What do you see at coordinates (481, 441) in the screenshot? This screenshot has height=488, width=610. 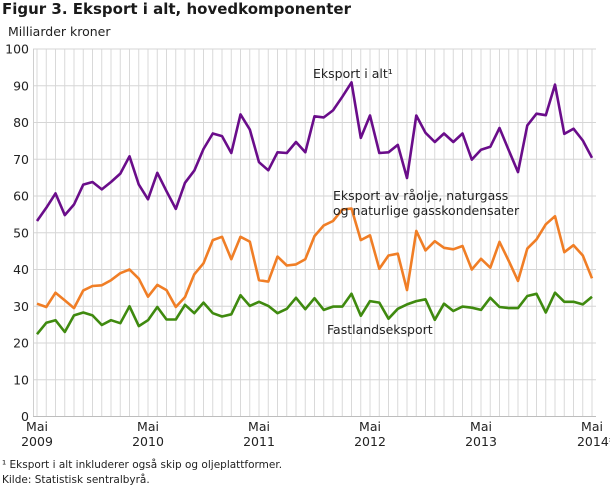 I see `x-tick-label-year: 2013` at bounding box center [481, 441].